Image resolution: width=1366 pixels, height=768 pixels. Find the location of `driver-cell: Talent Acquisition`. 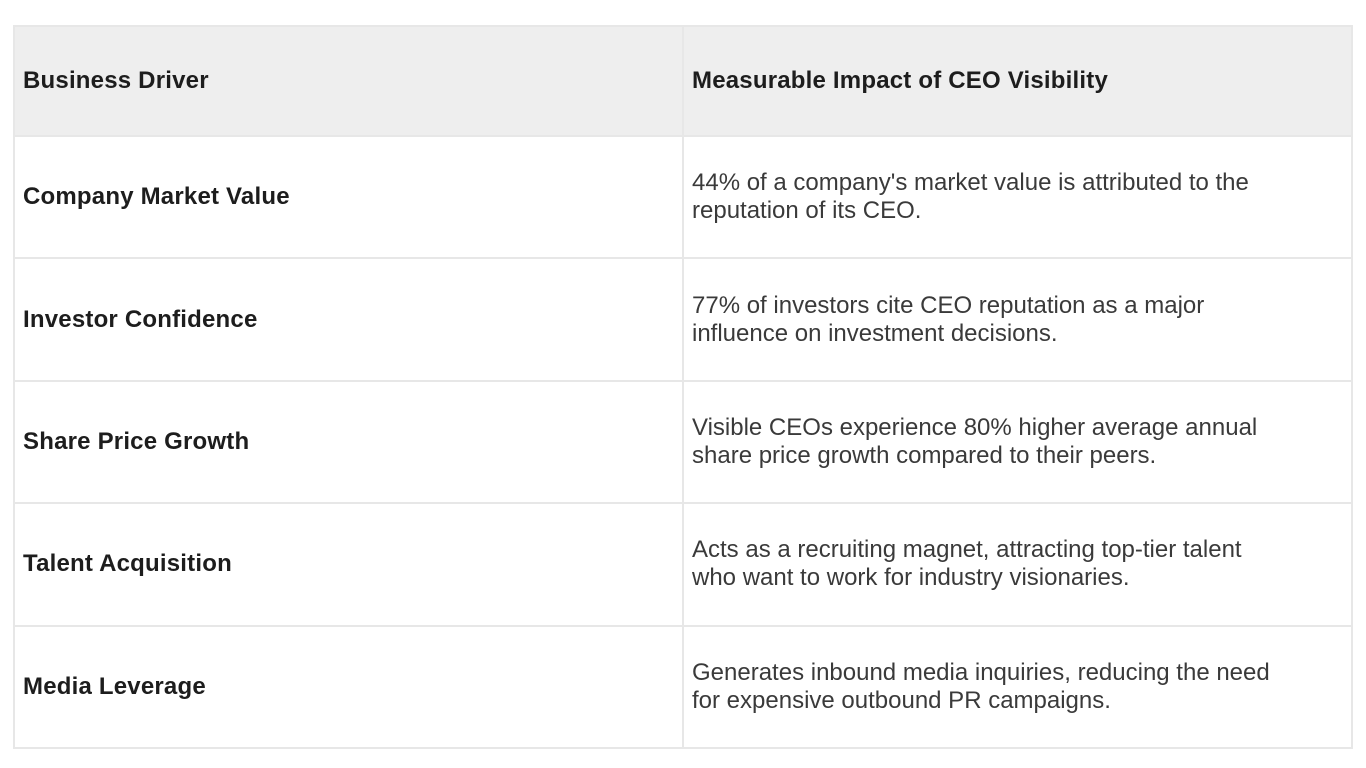

driver-cell: Talent Acquisition is located at coordinates (348, 564).